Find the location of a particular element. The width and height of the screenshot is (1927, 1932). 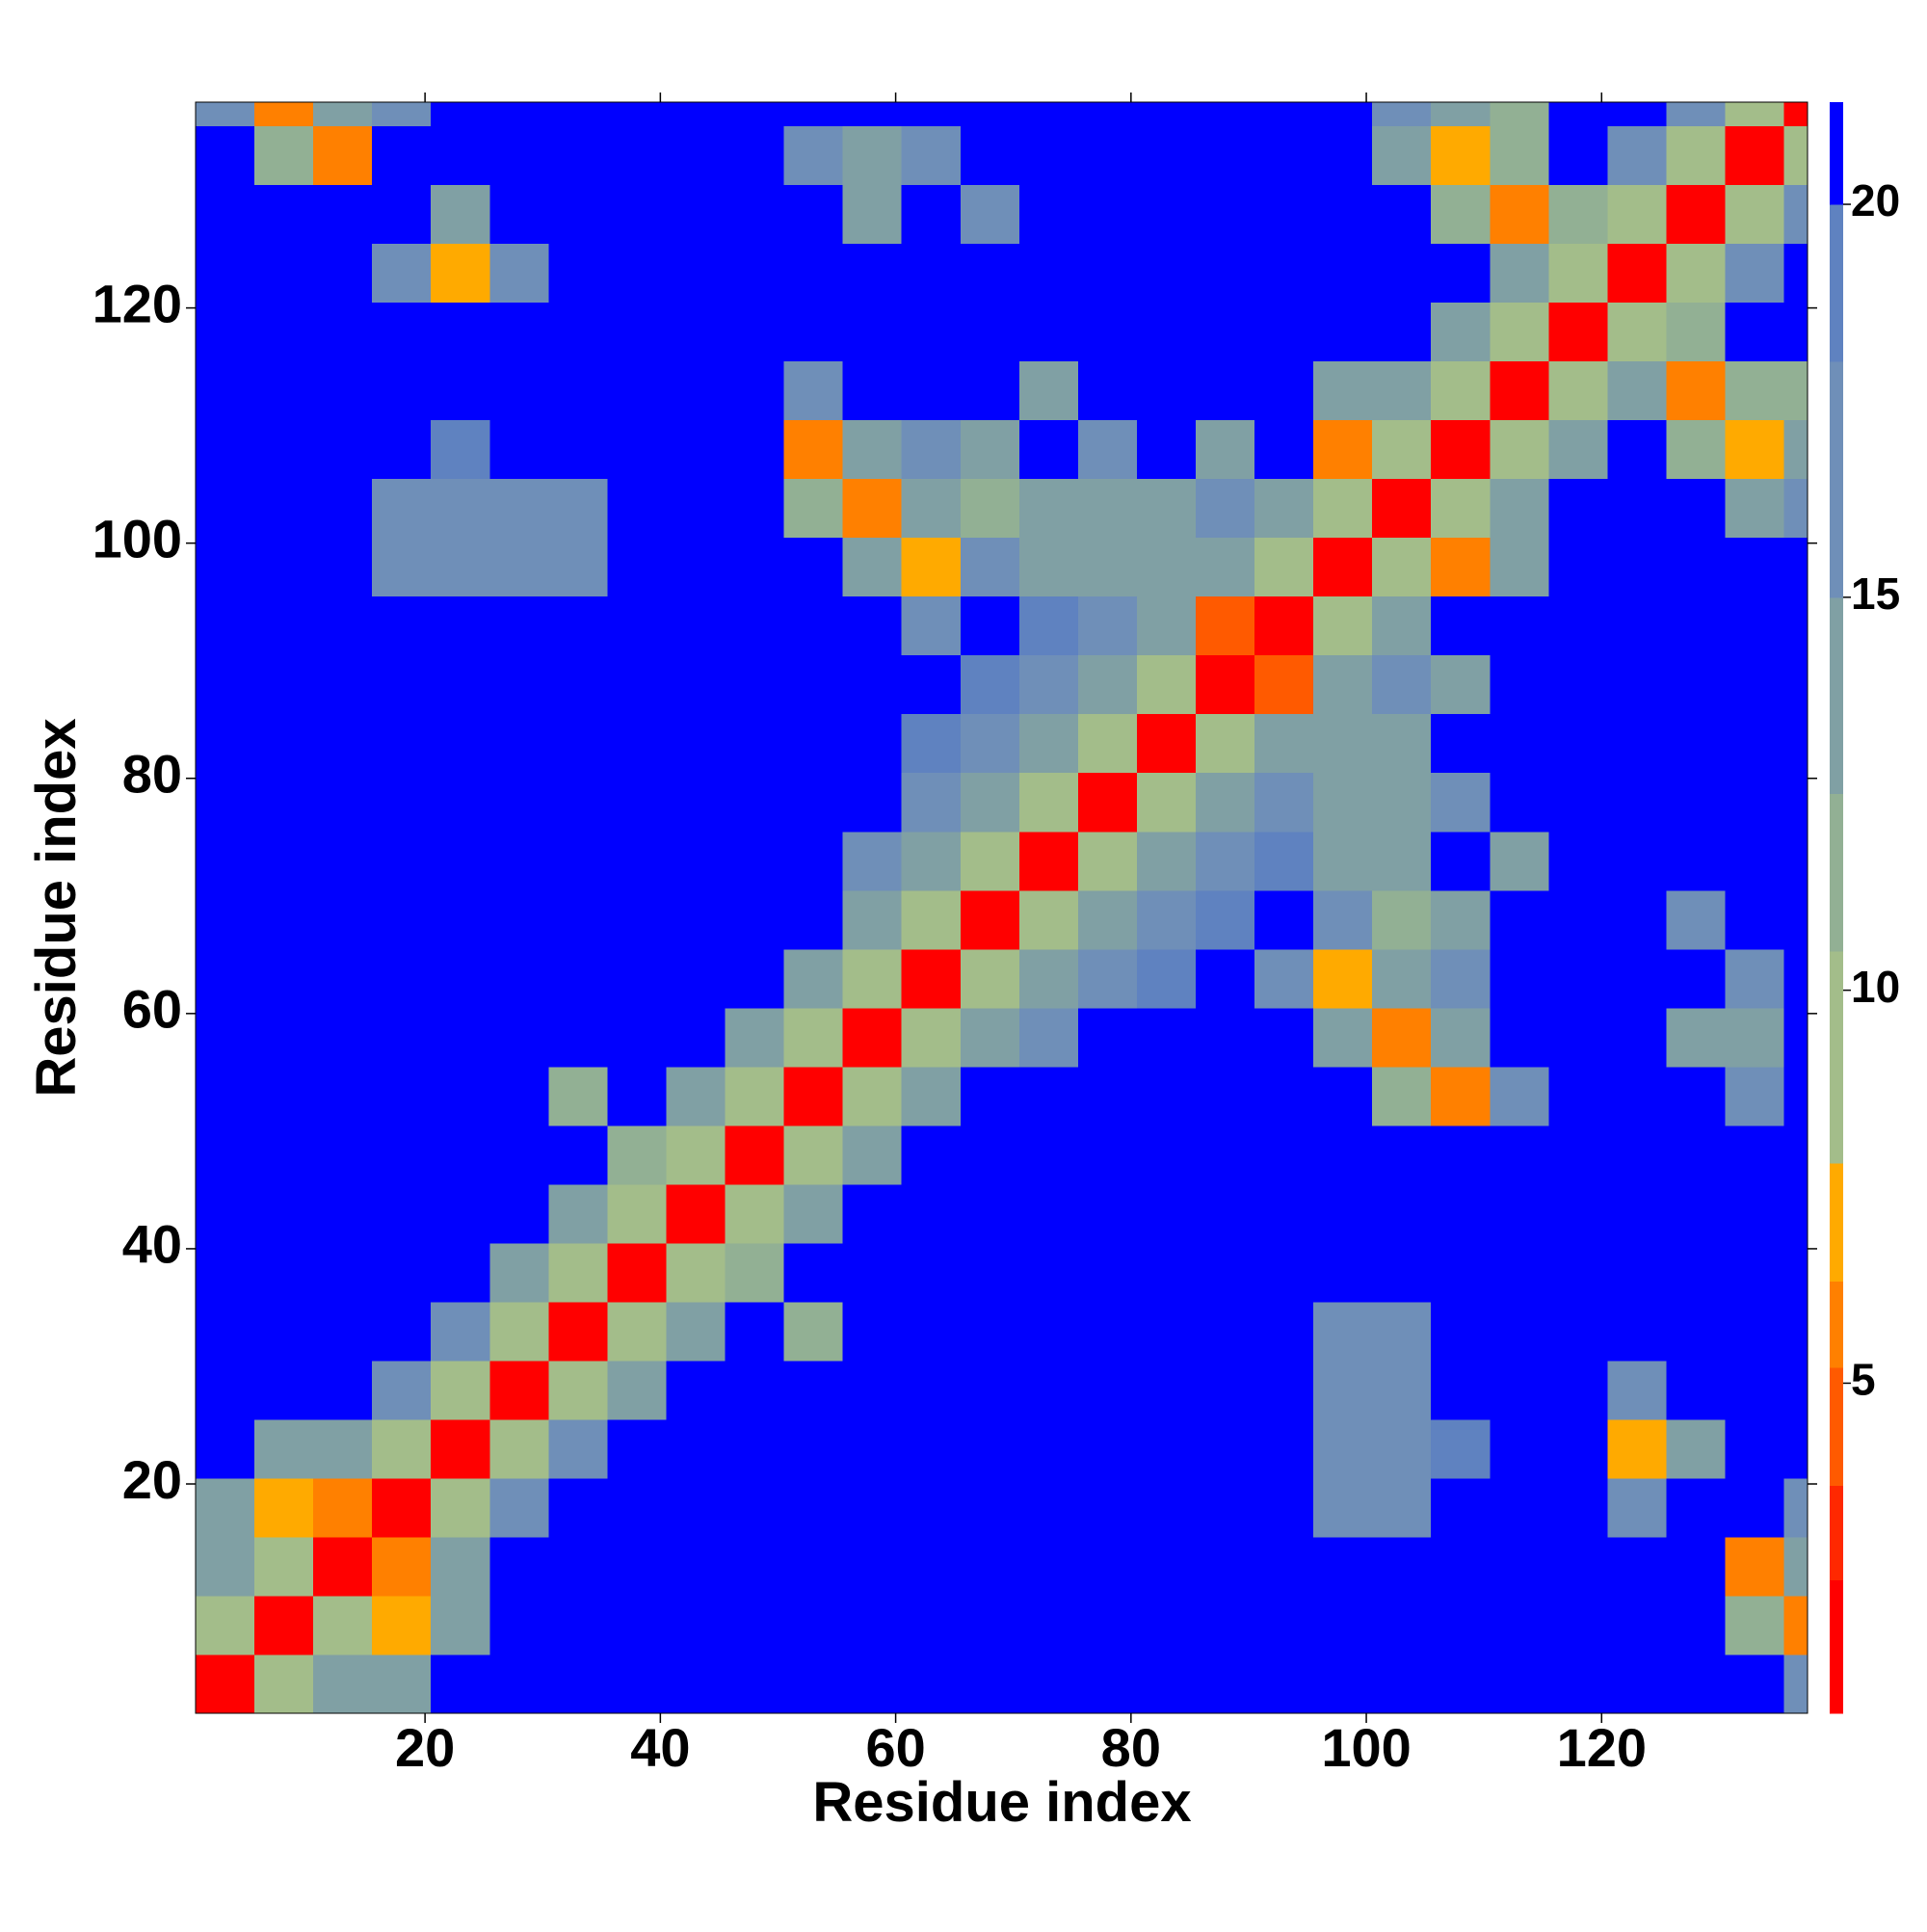

colorbar-segment is located at coordinates (1836, 872).